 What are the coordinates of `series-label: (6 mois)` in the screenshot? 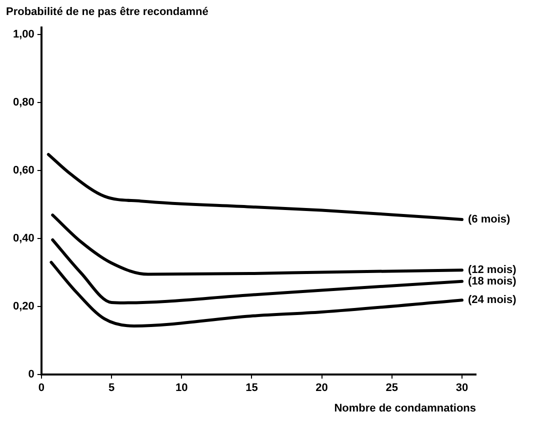 It's located at (489, 220).